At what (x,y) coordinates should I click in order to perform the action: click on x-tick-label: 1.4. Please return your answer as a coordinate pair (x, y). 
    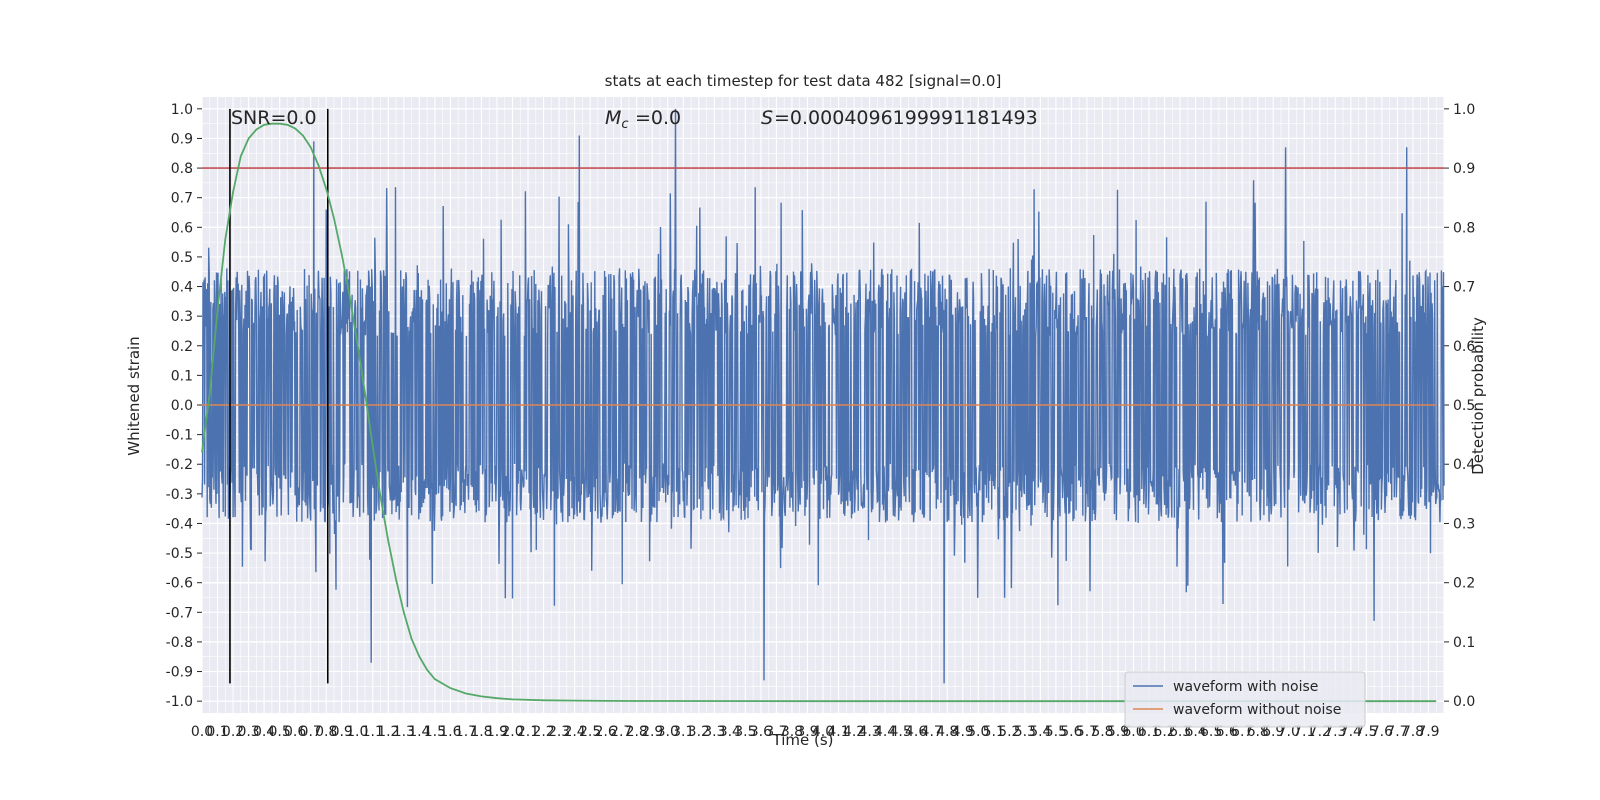
    Looking at the image, I should click on (419, 732).